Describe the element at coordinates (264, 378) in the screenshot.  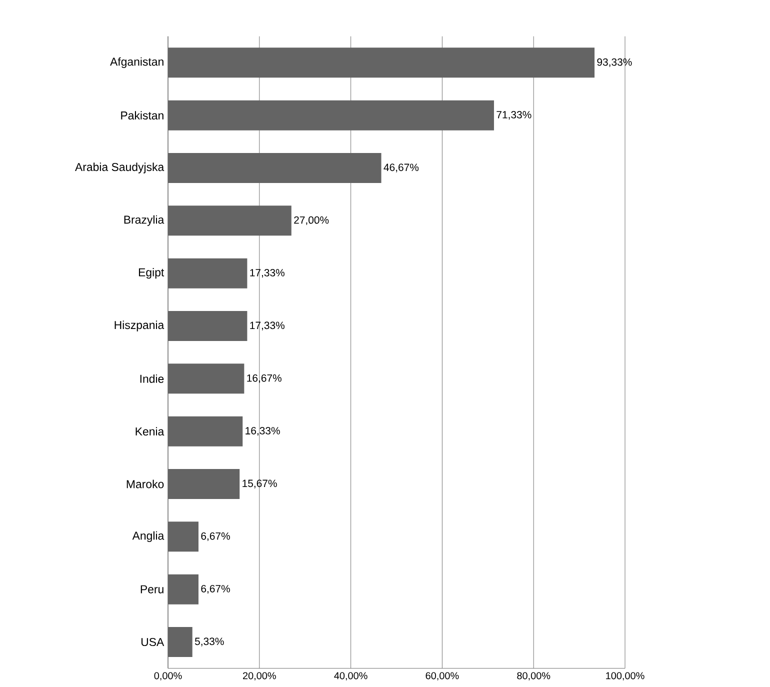
I see `data-label: 16,67%` at that location.